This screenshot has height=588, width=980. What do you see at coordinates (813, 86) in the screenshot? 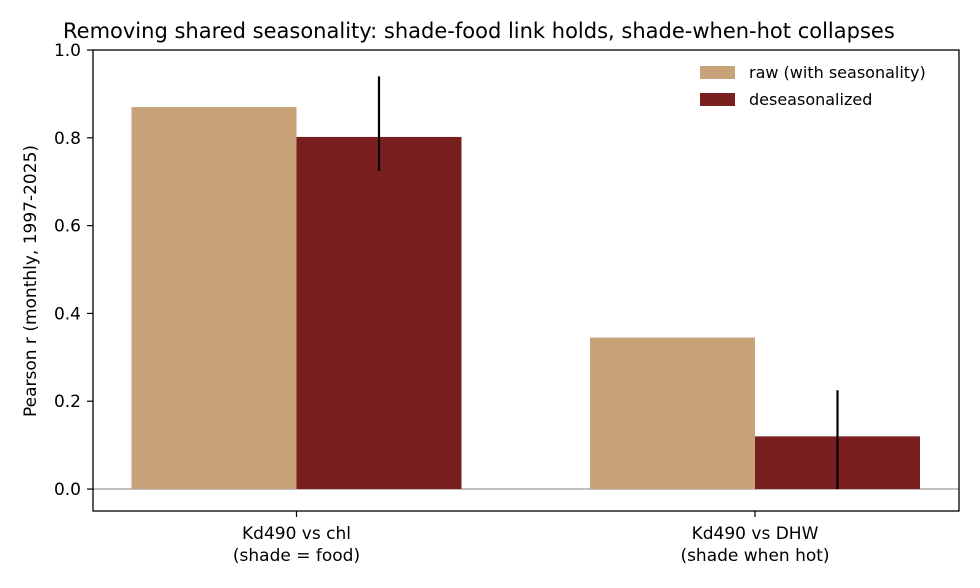
I see `legend: raw (with seasonality) deseasonalized` at bounding box center [813, 86].